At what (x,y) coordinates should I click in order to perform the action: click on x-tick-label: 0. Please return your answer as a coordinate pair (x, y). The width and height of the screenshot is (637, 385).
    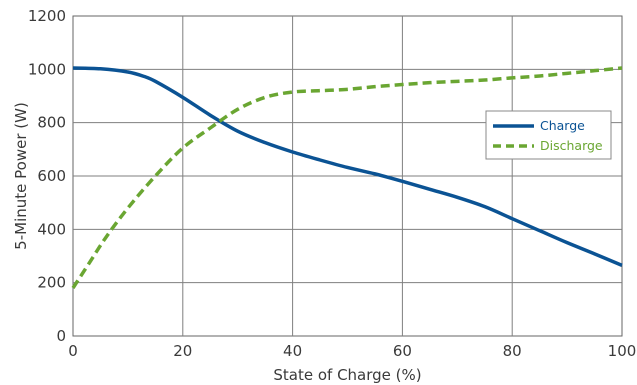
    Looking at the image, I should click on (73, 351).